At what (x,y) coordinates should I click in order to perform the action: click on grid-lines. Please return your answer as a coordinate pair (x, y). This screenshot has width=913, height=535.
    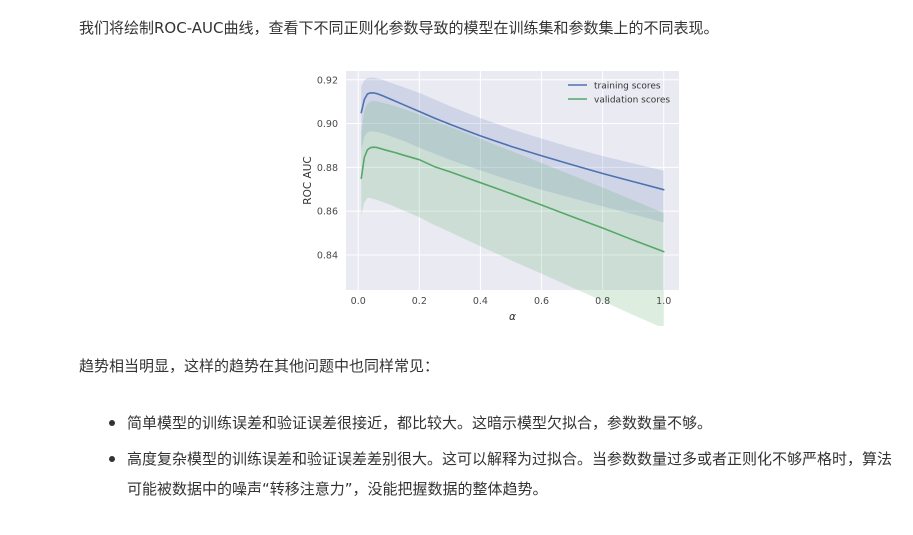
    Looking at the image, I should click on (512, 180).